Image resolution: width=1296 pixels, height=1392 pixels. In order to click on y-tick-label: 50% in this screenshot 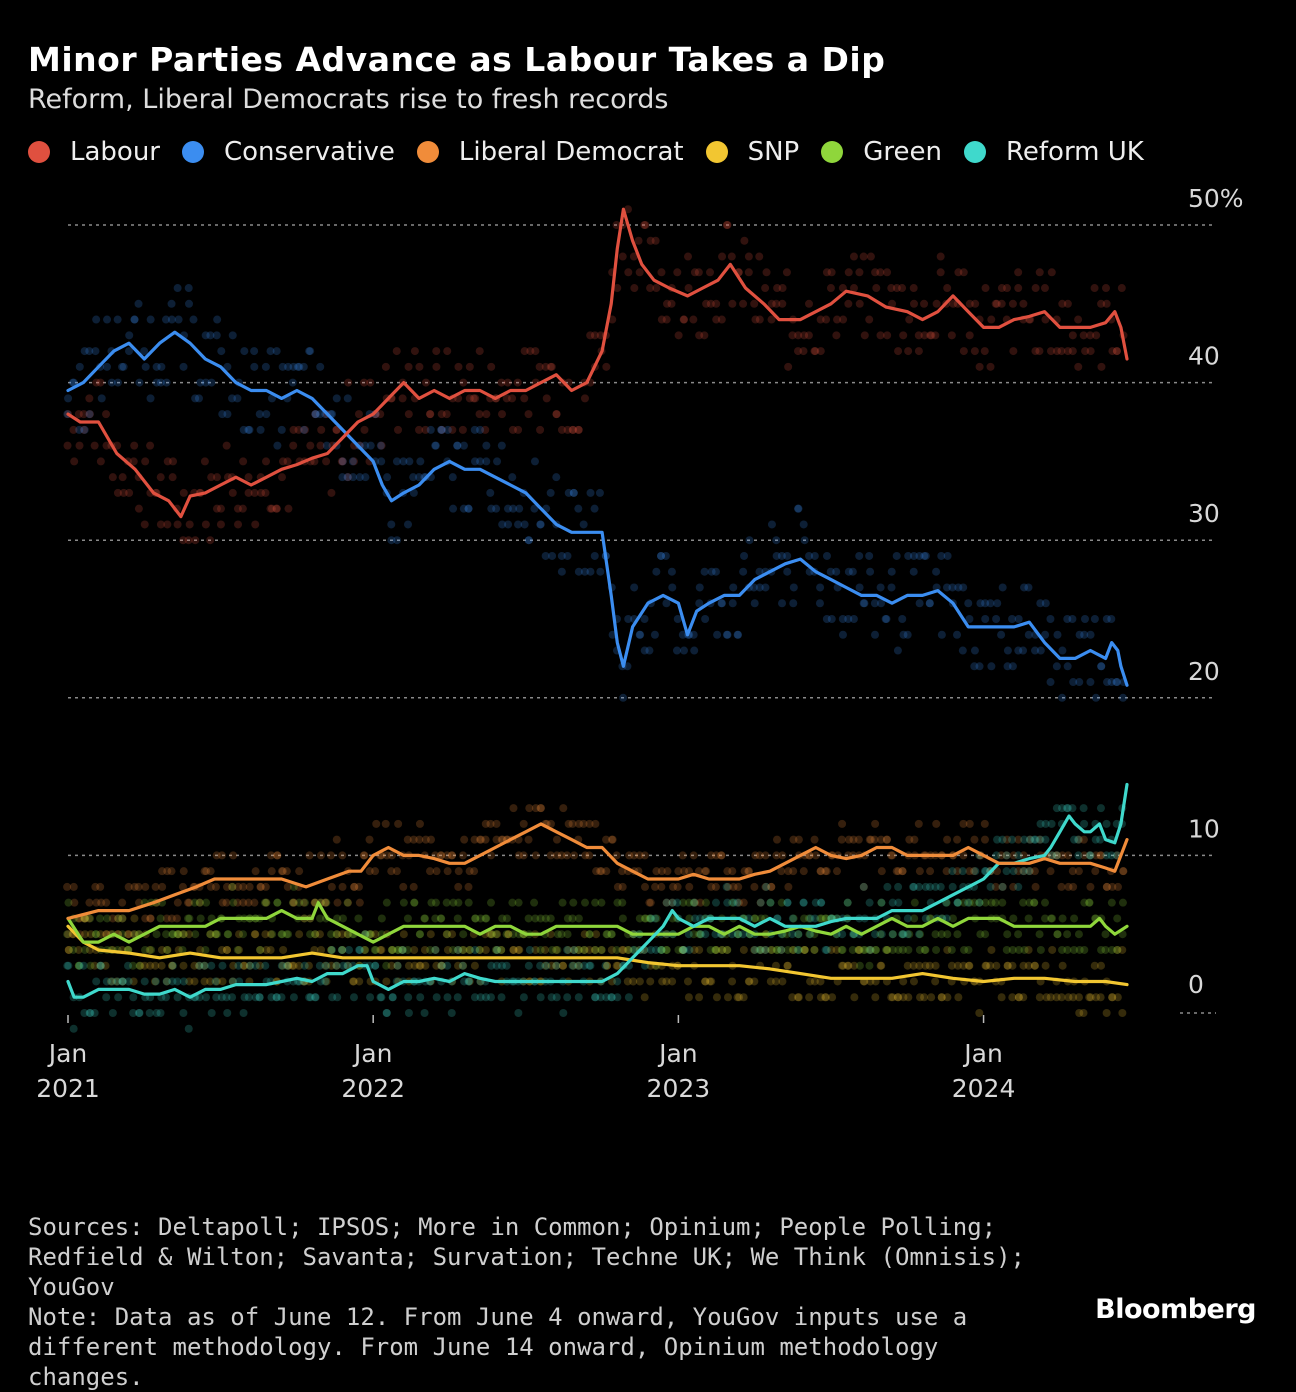, I will do `click(1216, 198)`.